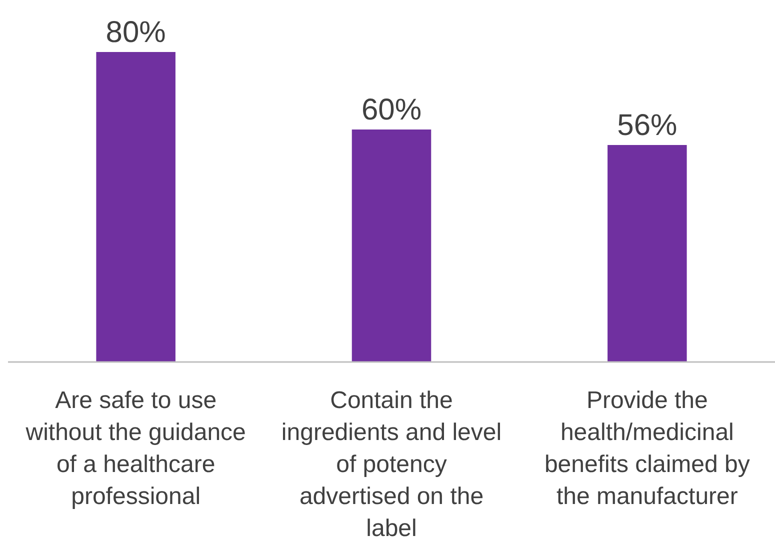  What do you see at coordinates (136, 32) in the screenshot?
I see `data-label: 80%` at bounding box center [136, 32].